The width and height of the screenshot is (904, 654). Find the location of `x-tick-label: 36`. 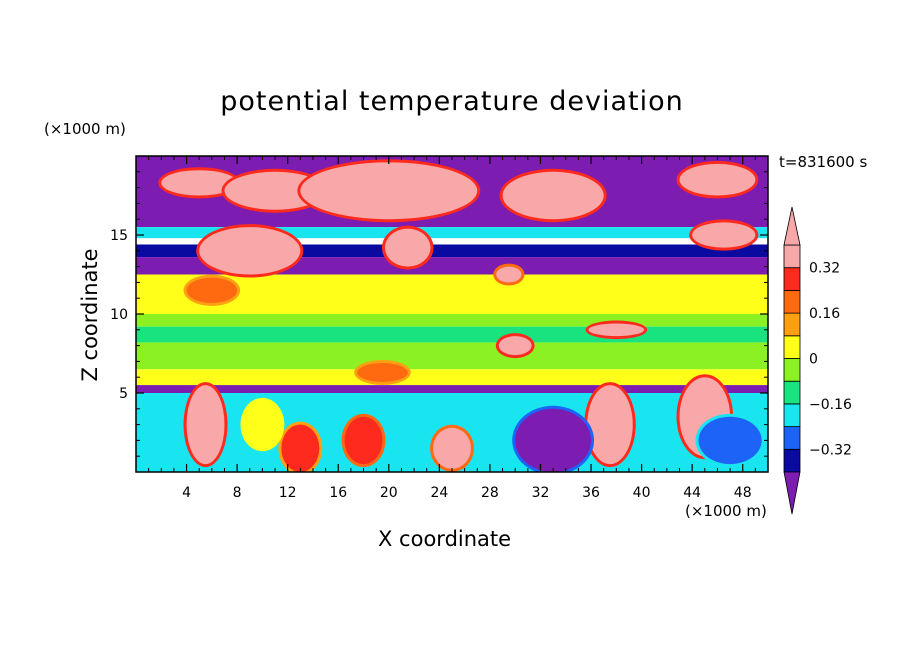

x-tick-label: 36 is located at coordinates (591, 493).